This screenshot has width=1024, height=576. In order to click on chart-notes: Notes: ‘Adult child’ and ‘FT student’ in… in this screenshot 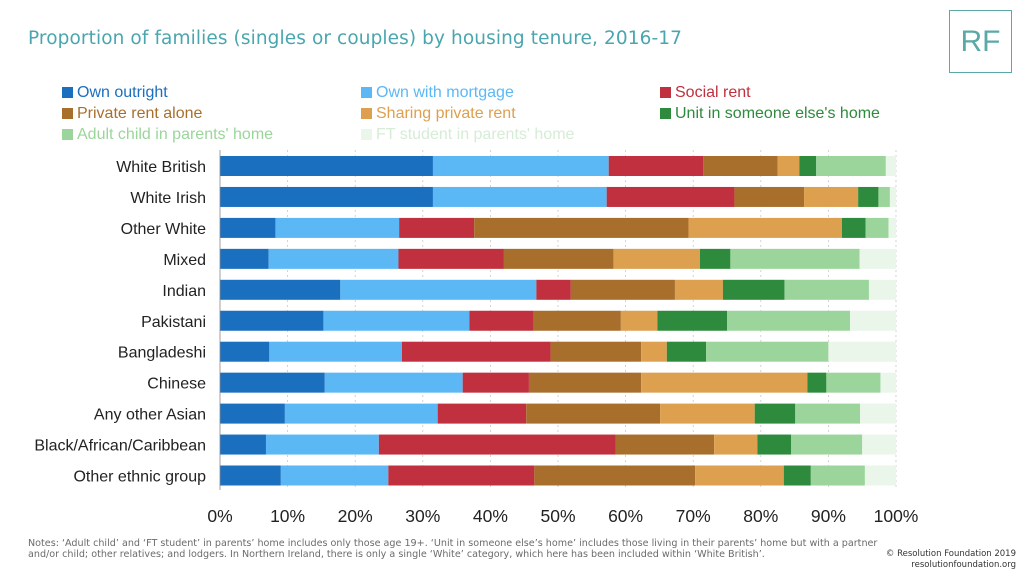, I will do `click(453, 549)`.